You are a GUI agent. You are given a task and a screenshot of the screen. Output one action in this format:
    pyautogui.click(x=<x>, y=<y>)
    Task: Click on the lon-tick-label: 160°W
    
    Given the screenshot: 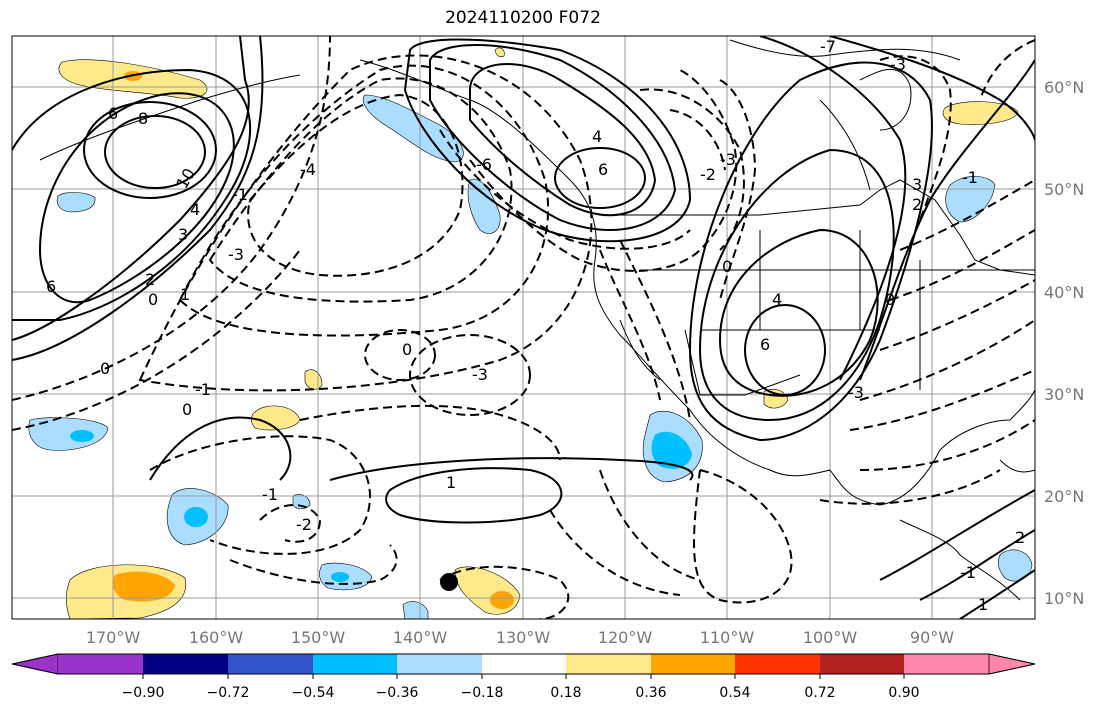 What is the action you would take?
    pyautogui.click(x=216, y=637)
    